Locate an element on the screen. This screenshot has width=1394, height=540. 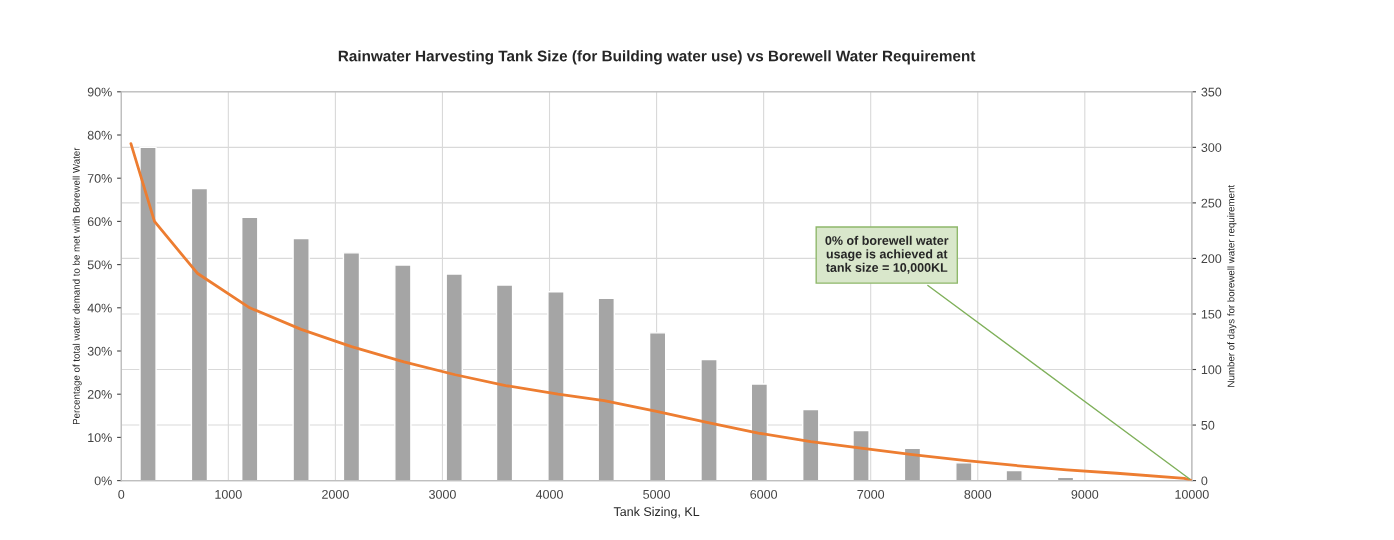
y-tick-label: 60% is located at coordinates (99, 222).